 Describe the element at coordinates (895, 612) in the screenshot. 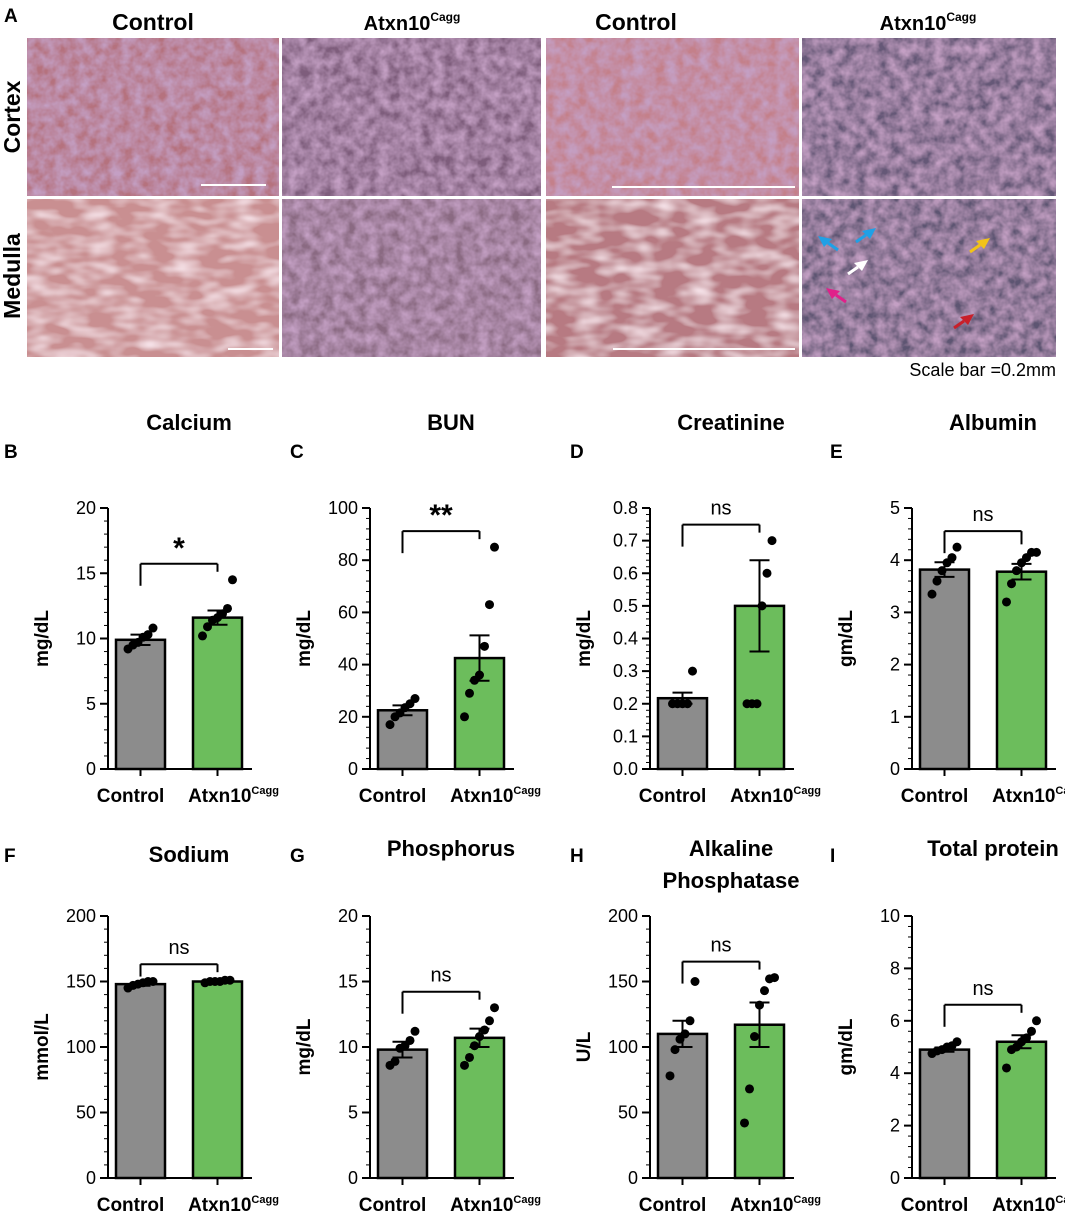

I see `y-tick-label: 3` at that location.